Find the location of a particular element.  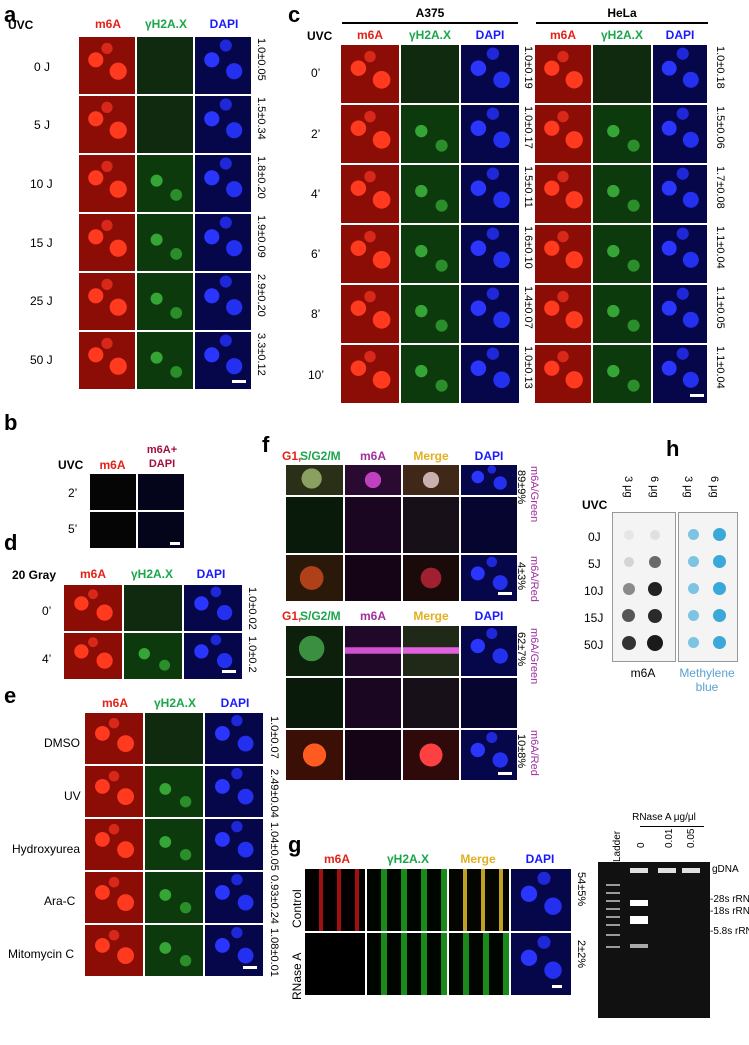

panel-e-tile-r3-dapi is located at coordinates (234, 897).